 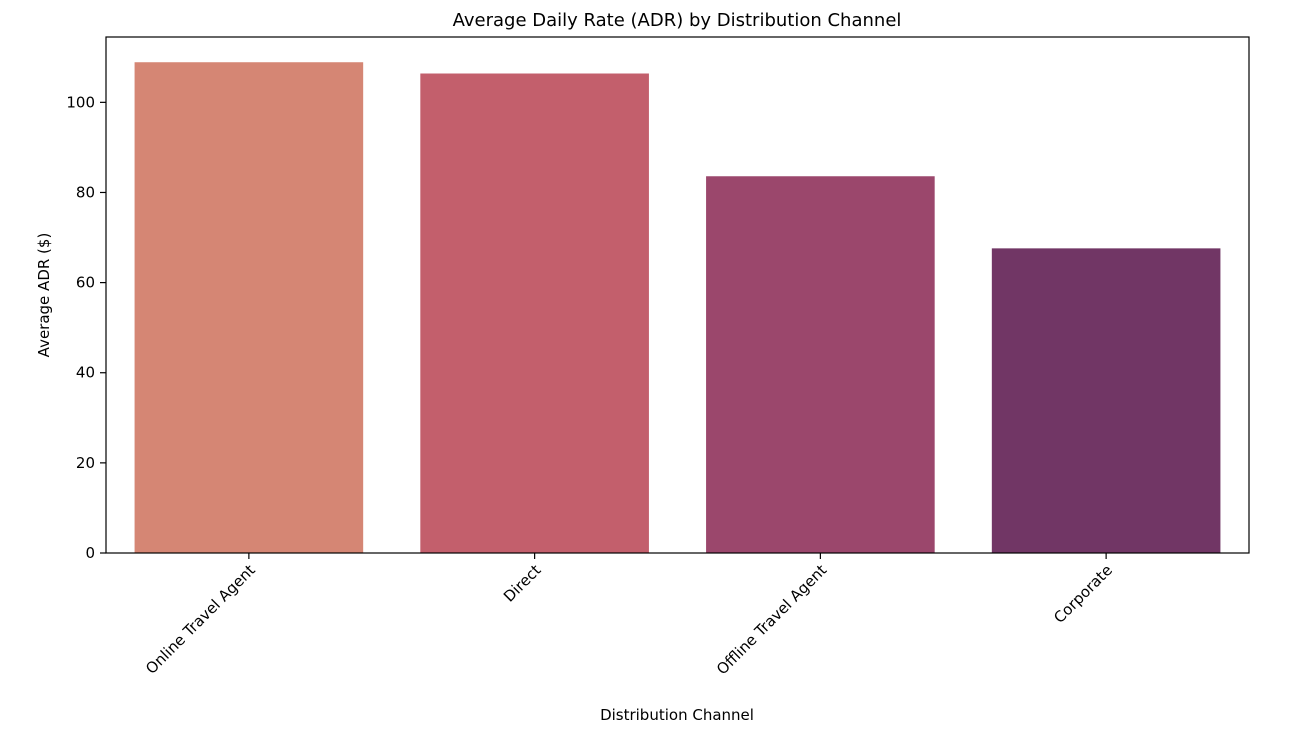 I want to click on y-tick-label: 40, so click(x=85, y=373).